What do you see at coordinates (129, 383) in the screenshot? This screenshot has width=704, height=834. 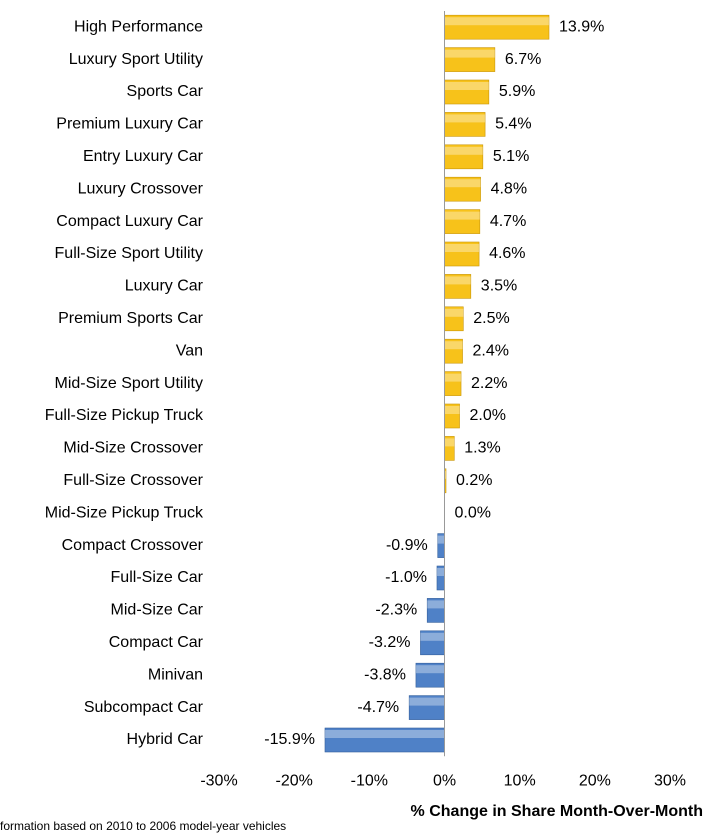 I see `y-tick-label: Mid-Size Sport Utility` at bounding box center [129, 383].